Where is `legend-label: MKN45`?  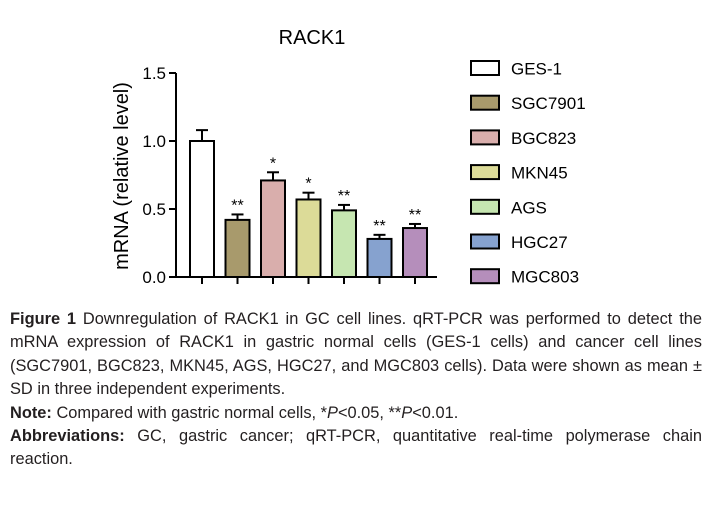
legend-label: MKN45 is located at coordinates (539, 173).